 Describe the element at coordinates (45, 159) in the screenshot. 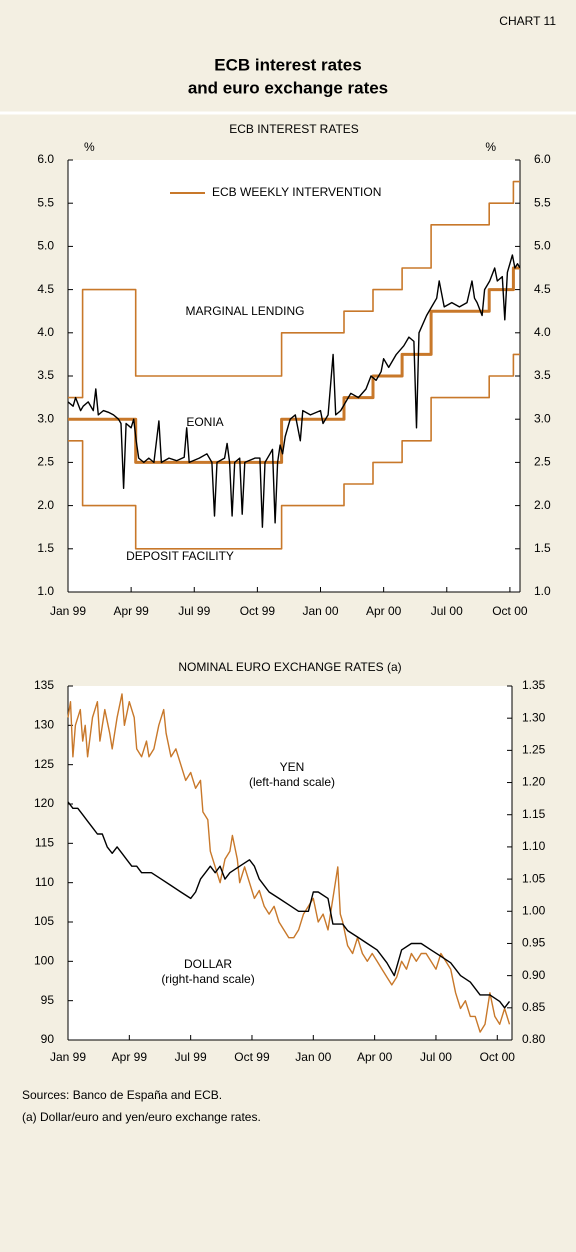

I see `y-tick-label: 6.0` at that location.